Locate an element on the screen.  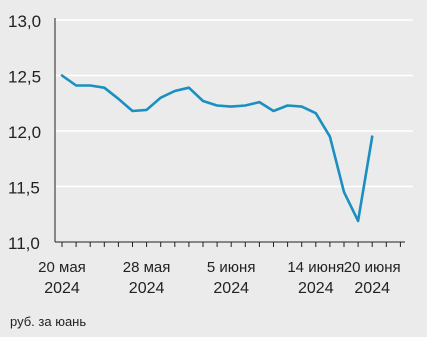
y-tick-label: 11,0 is located at coordinates (24, 243).